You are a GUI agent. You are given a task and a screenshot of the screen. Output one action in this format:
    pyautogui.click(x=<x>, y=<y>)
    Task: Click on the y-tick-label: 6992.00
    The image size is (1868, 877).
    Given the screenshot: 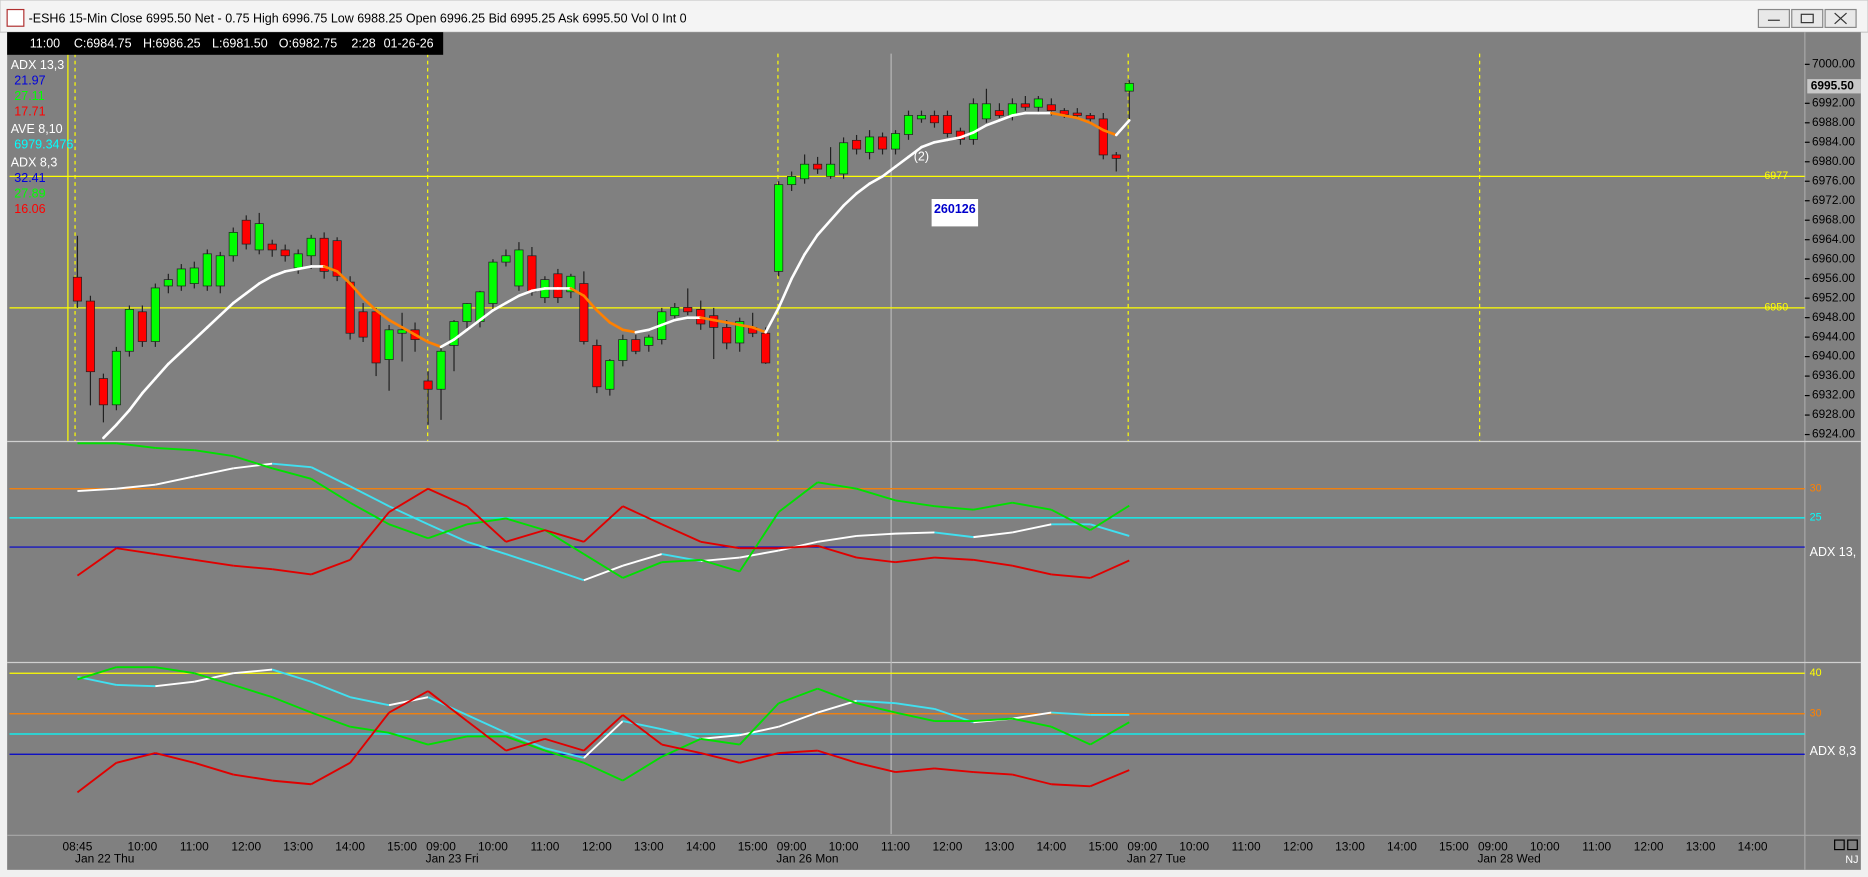 What is the action you would take?
    pyautogui.click(x=1833, y=102)
    